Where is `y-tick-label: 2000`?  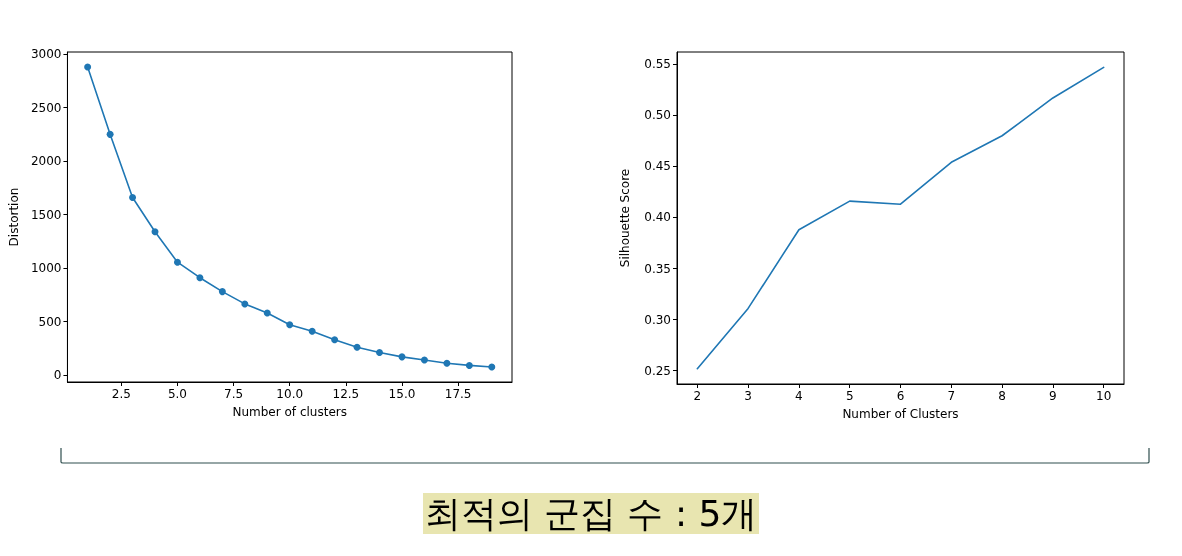 y-tick-label: 2000 is located at coordinates (46, 161).